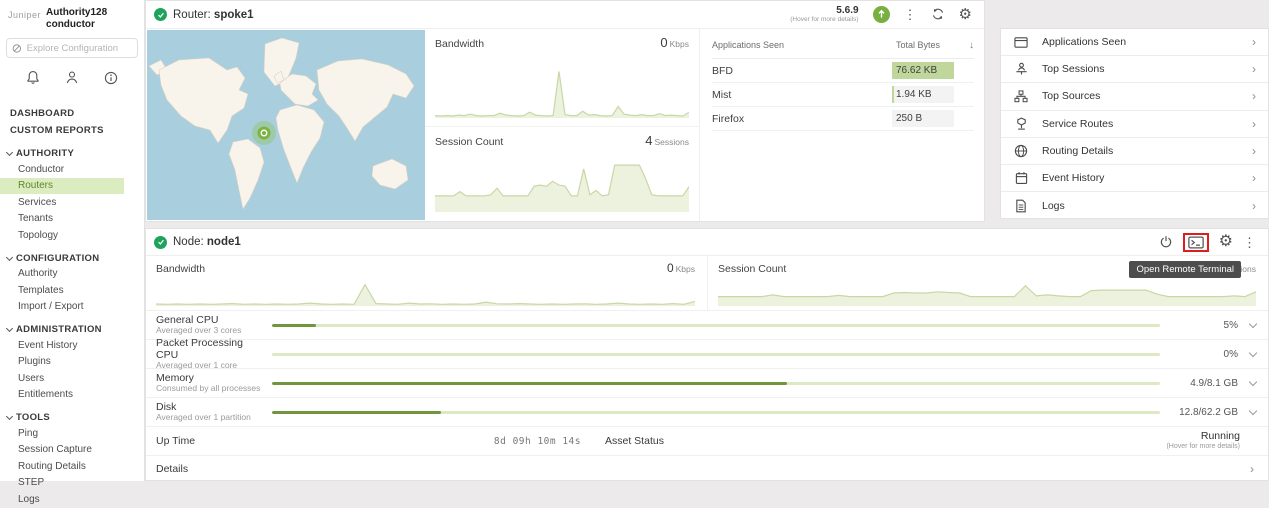 This screenshot has width=1269, height=508. I want to click on sidebar-item-logs: Logs, so click(29, 499).